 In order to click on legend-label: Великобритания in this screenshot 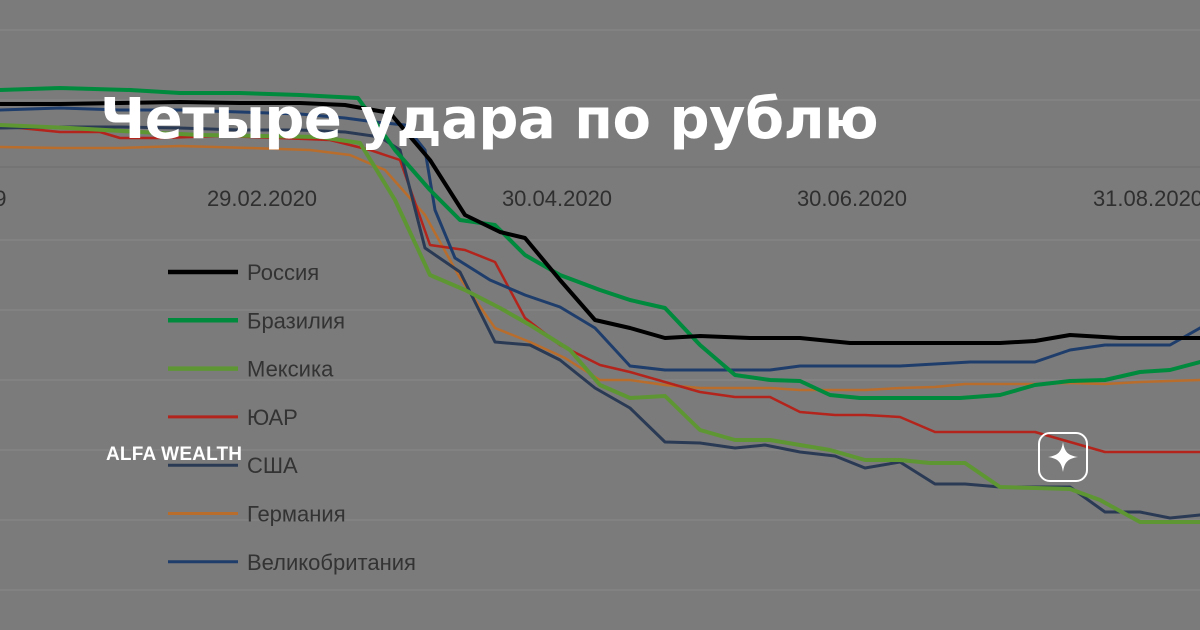, I will do `click(331, 562)`.